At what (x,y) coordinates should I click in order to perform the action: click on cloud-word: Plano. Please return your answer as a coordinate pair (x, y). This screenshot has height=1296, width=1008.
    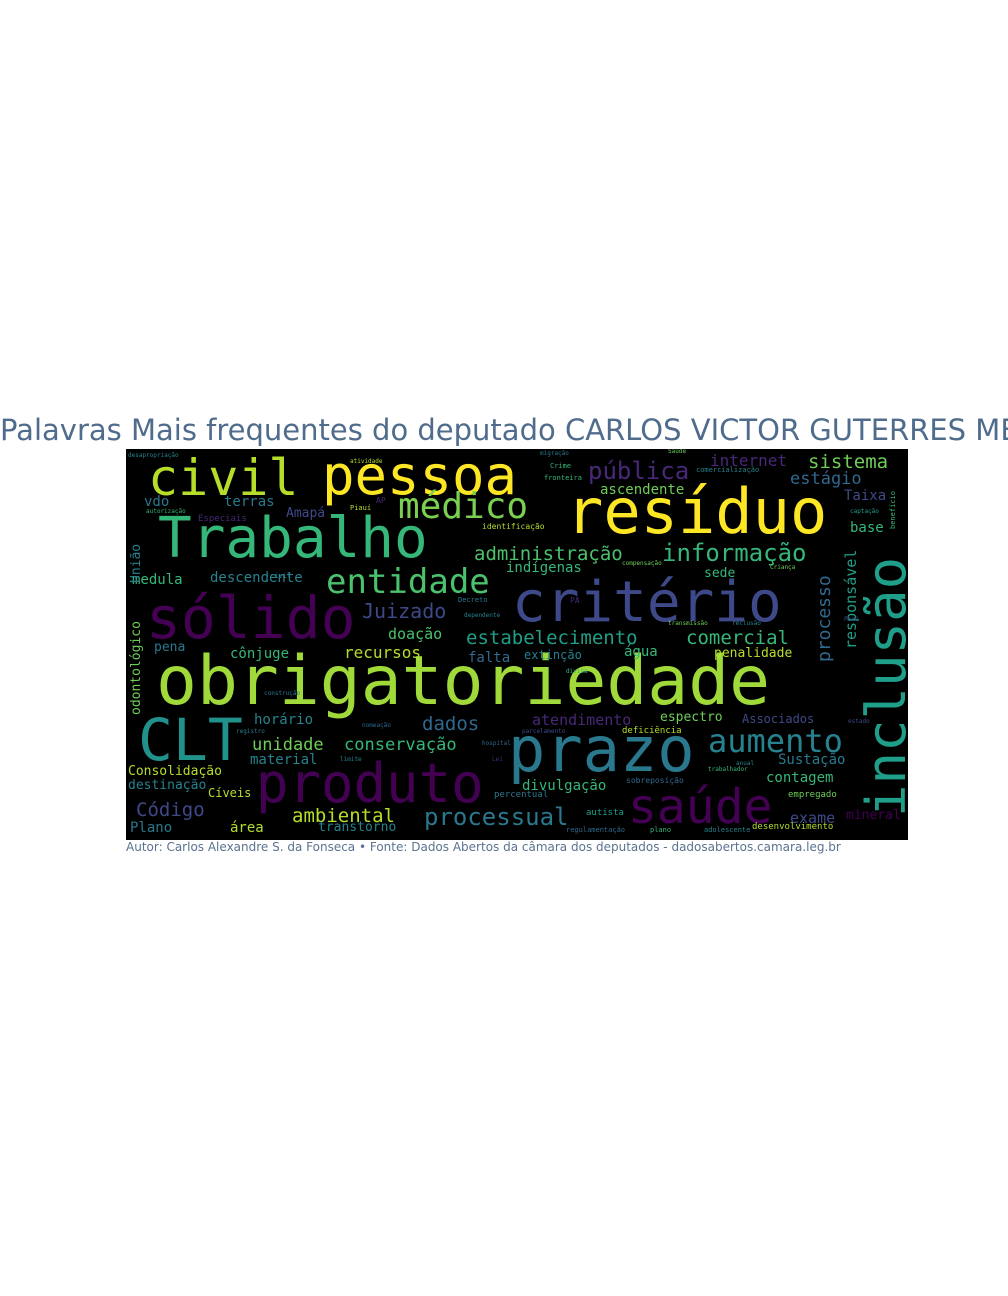
    Looking at the image, I should click on (151, 828).